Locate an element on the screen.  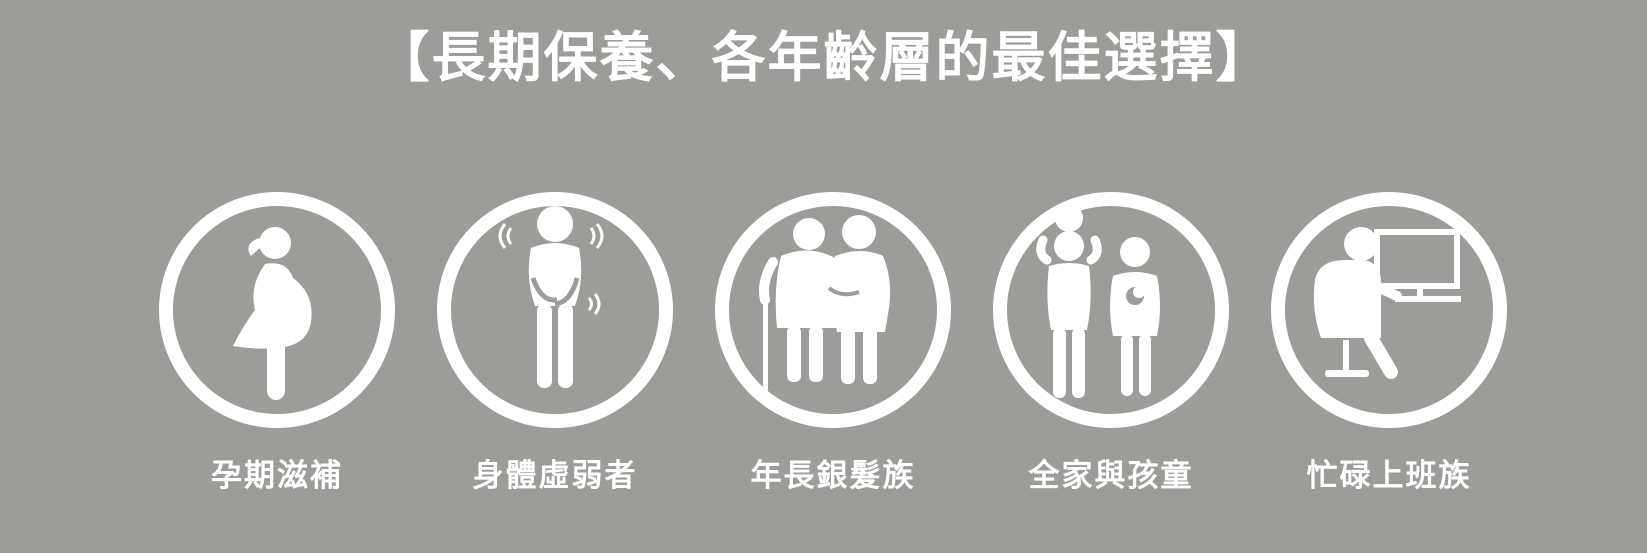
office-worker-icon is located at coordinates (1389, 310).